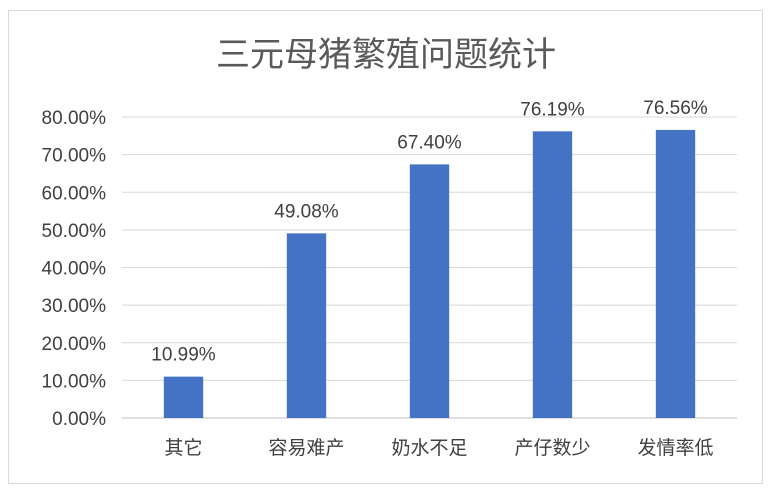 Image resolution: width=772 pixels, height=493 pixels. I want to click on y-tick-label: 80.00%, so click(74, 118).